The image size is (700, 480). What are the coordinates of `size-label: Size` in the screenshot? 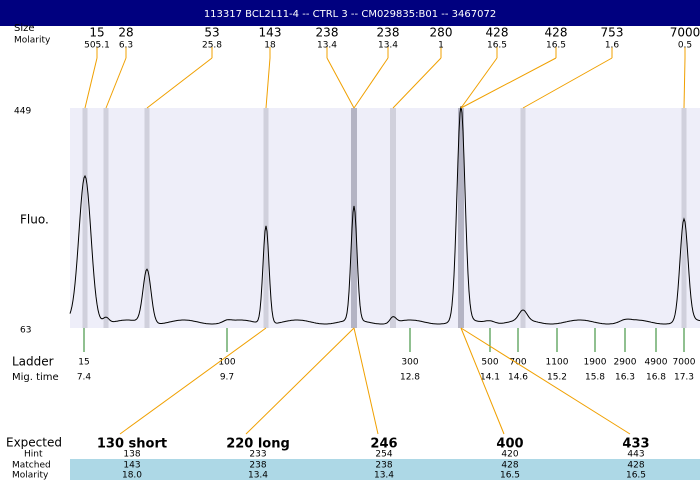 It's located at (24, 28).